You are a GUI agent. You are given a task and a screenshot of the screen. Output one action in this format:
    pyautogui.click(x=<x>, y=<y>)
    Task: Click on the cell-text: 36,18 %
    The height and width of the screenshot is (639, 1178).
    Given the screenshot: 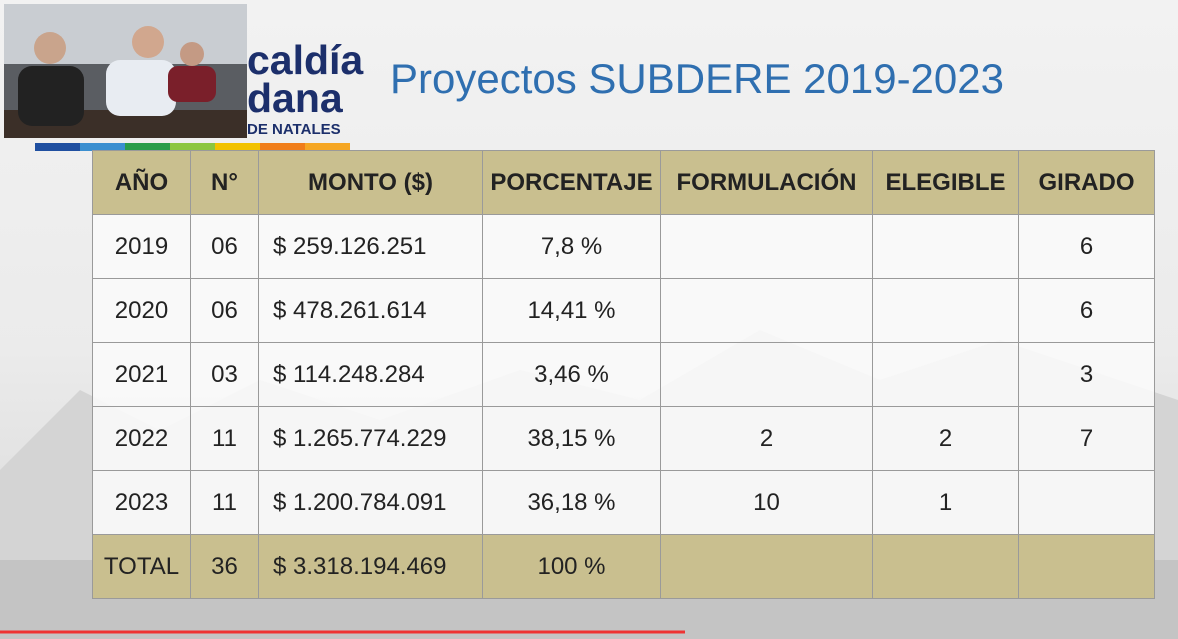 What is the action you would take?
    pyautogui.click(x=571, y=502)
    